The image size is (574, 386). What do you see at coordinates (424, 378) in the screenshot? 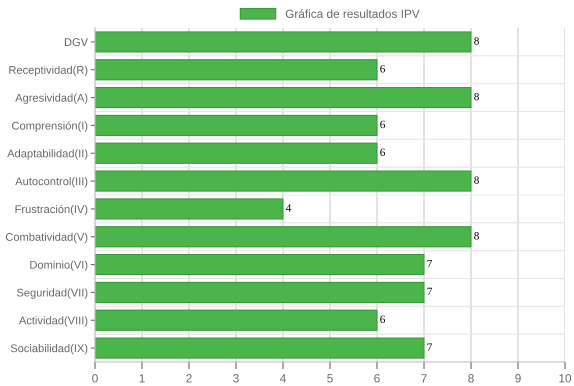
I see `x-tick-label: 7` at bounding box center [424, 378].